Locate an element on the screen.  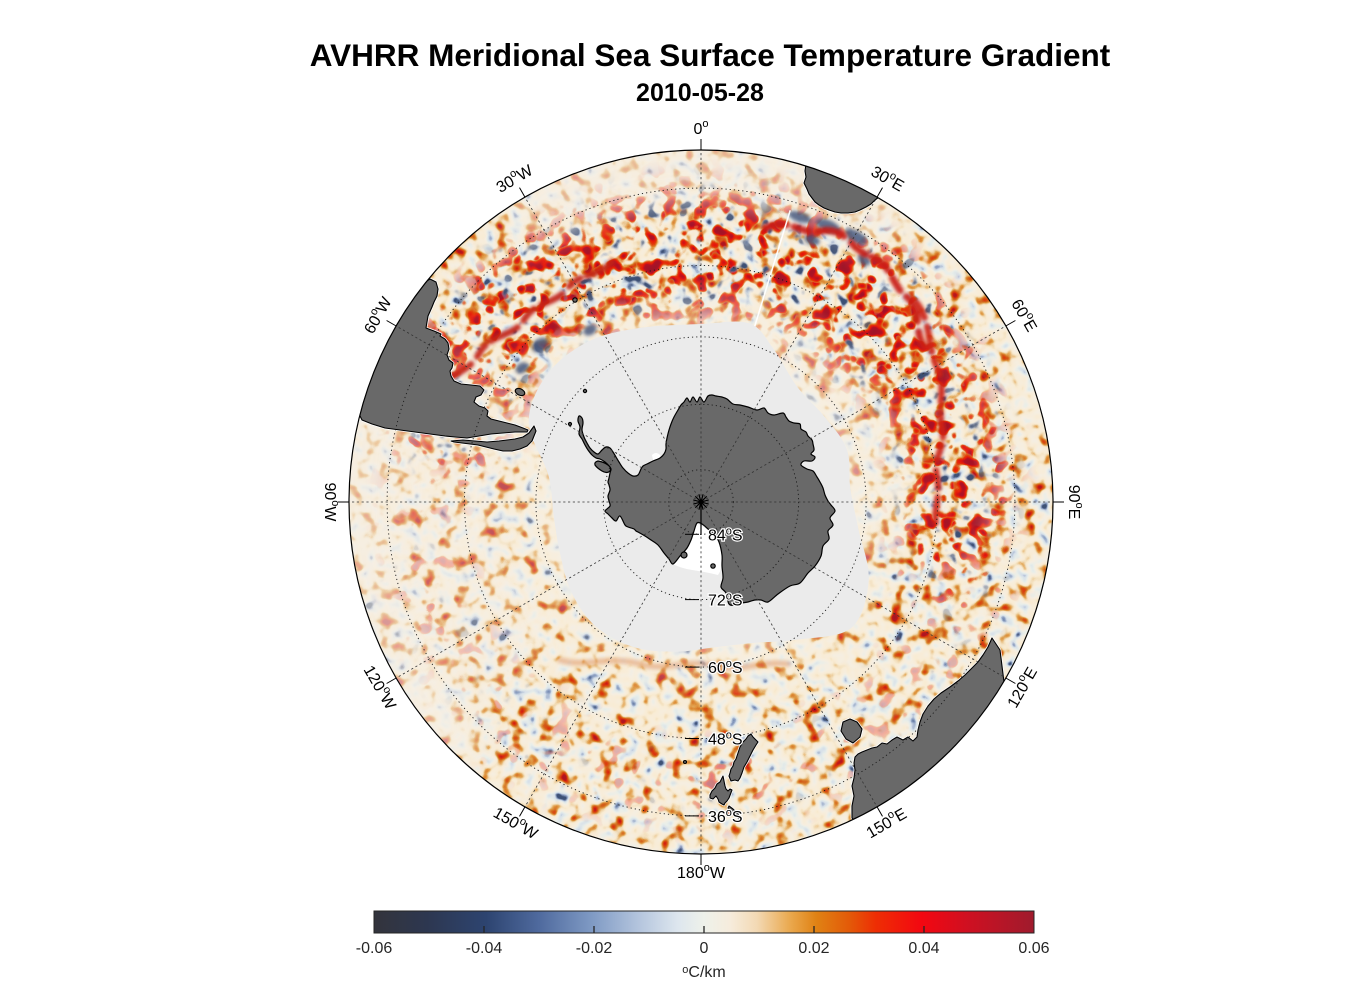
svg-text: 48oS is located at coordinates (725, 739).